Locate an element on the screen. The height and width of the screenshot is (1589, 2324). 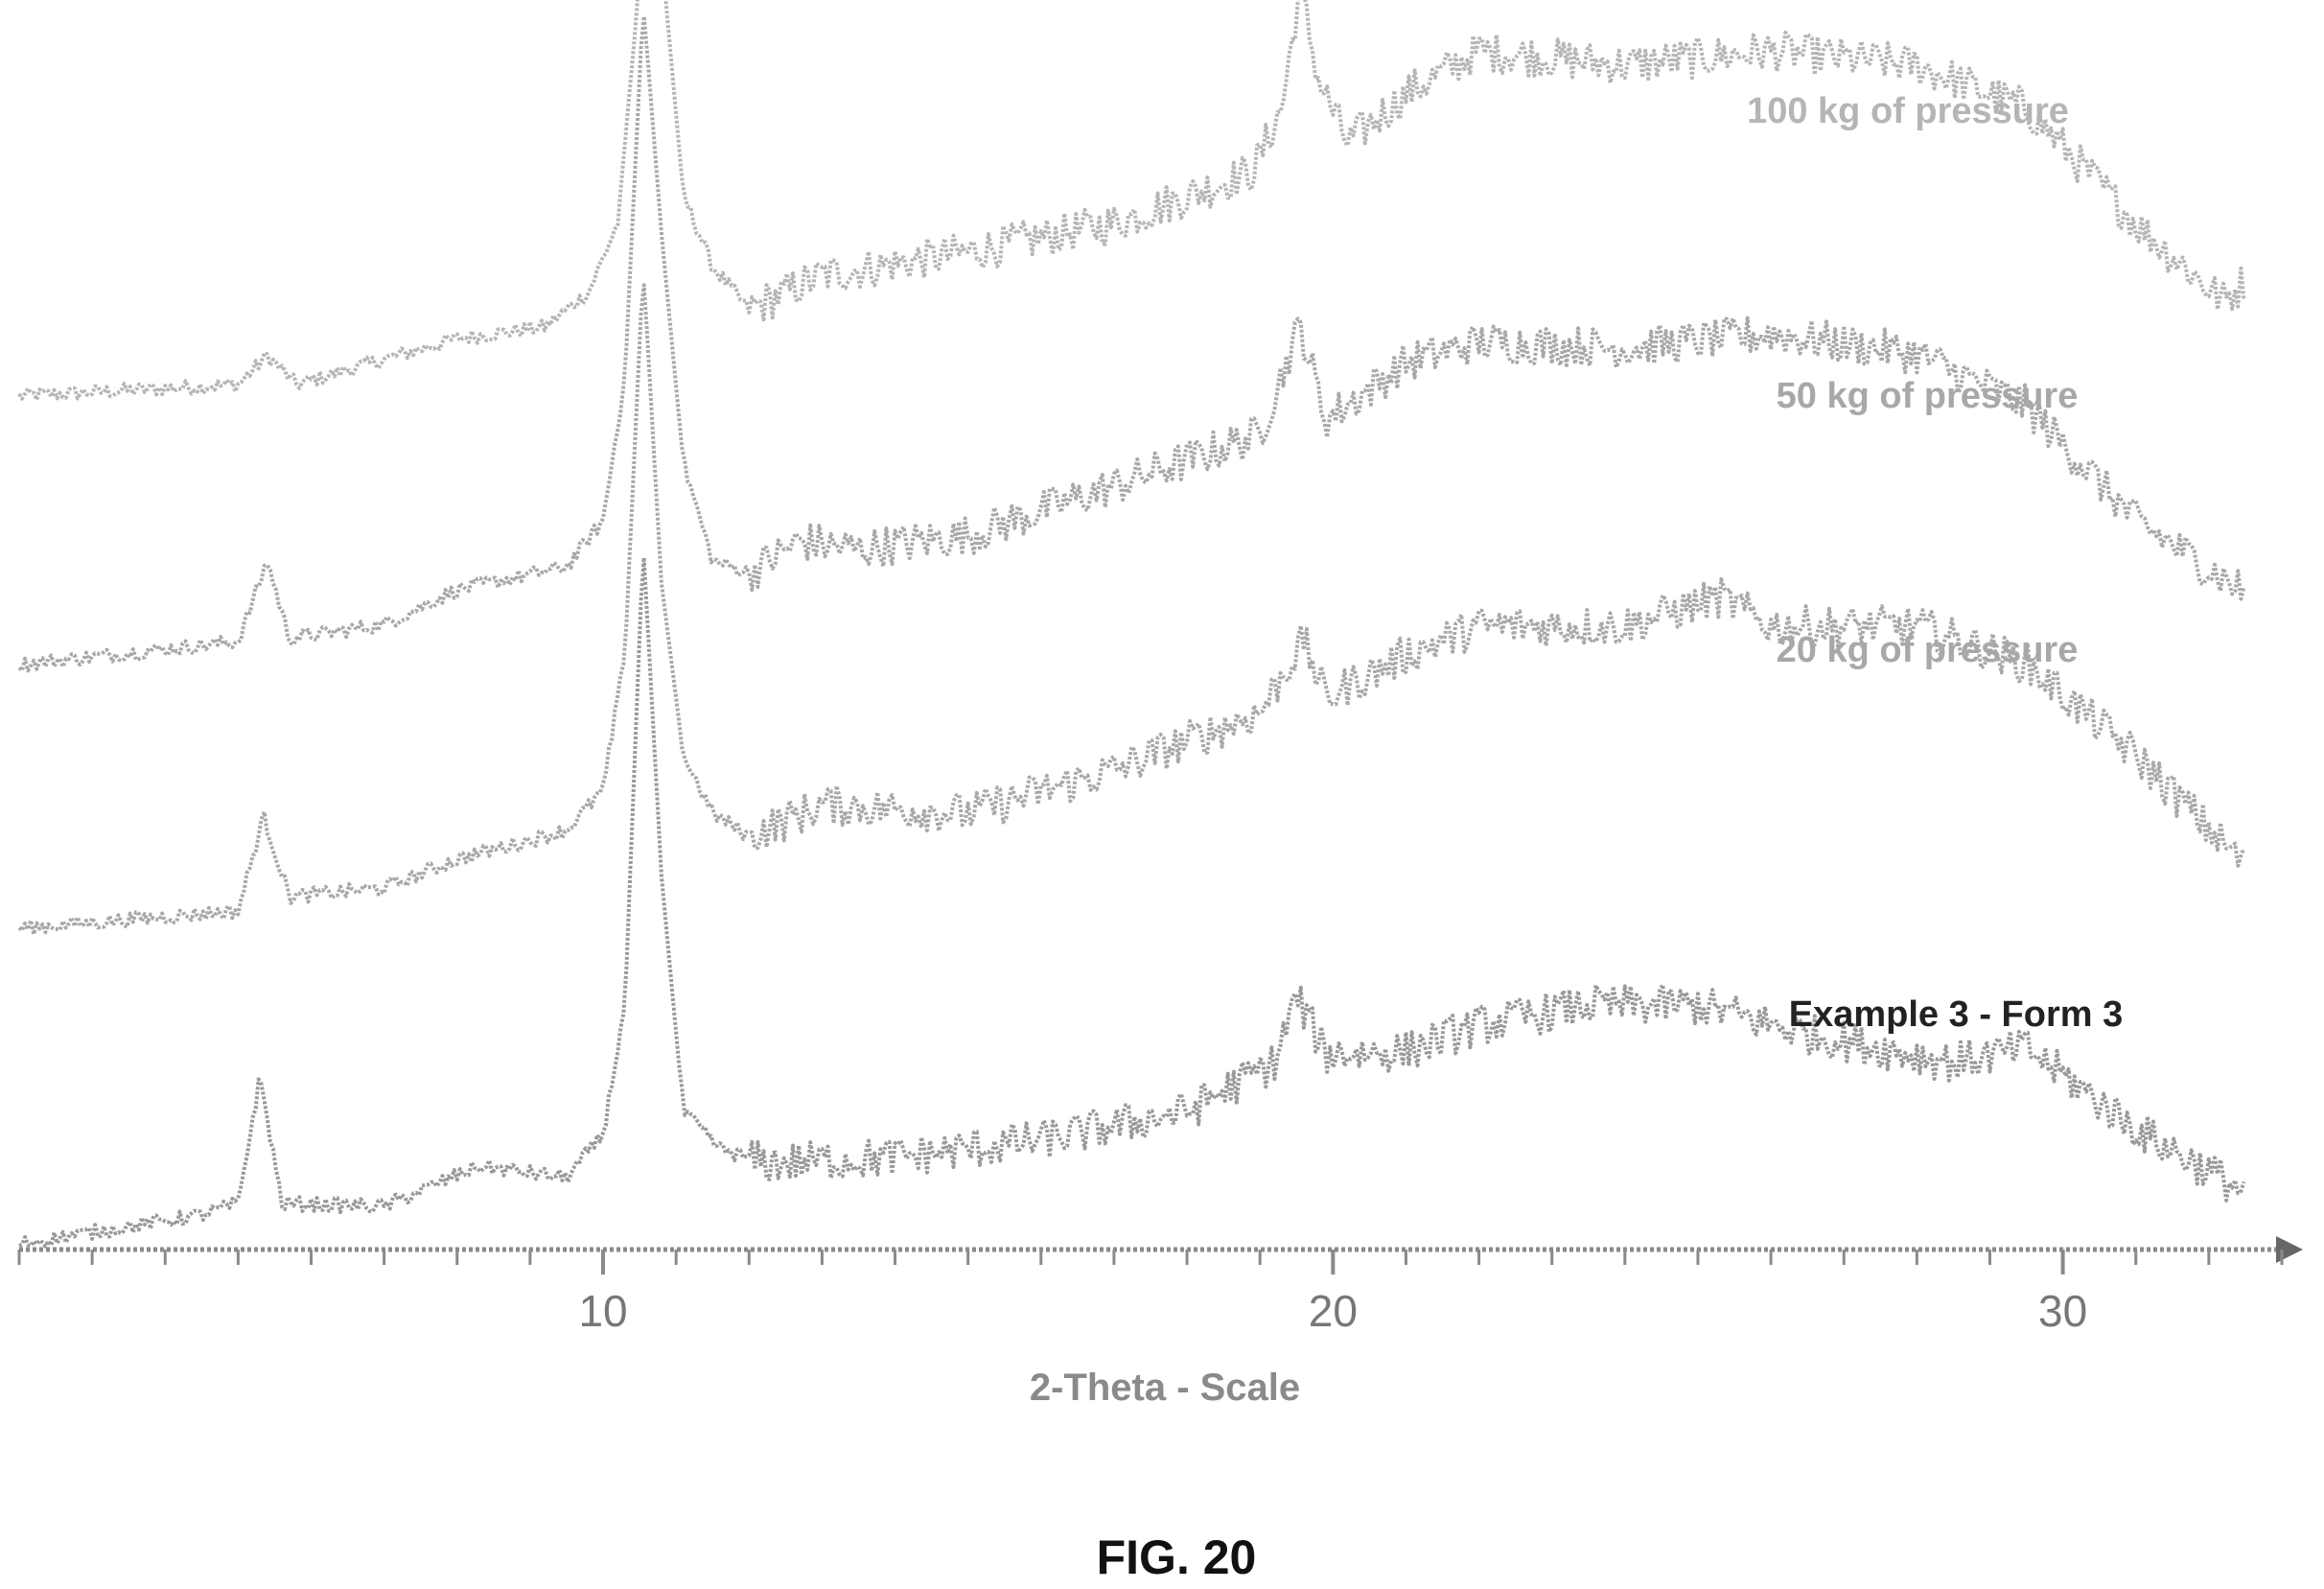
figure-caption: FIG. 20 is located at coordinates (1177, 1557).